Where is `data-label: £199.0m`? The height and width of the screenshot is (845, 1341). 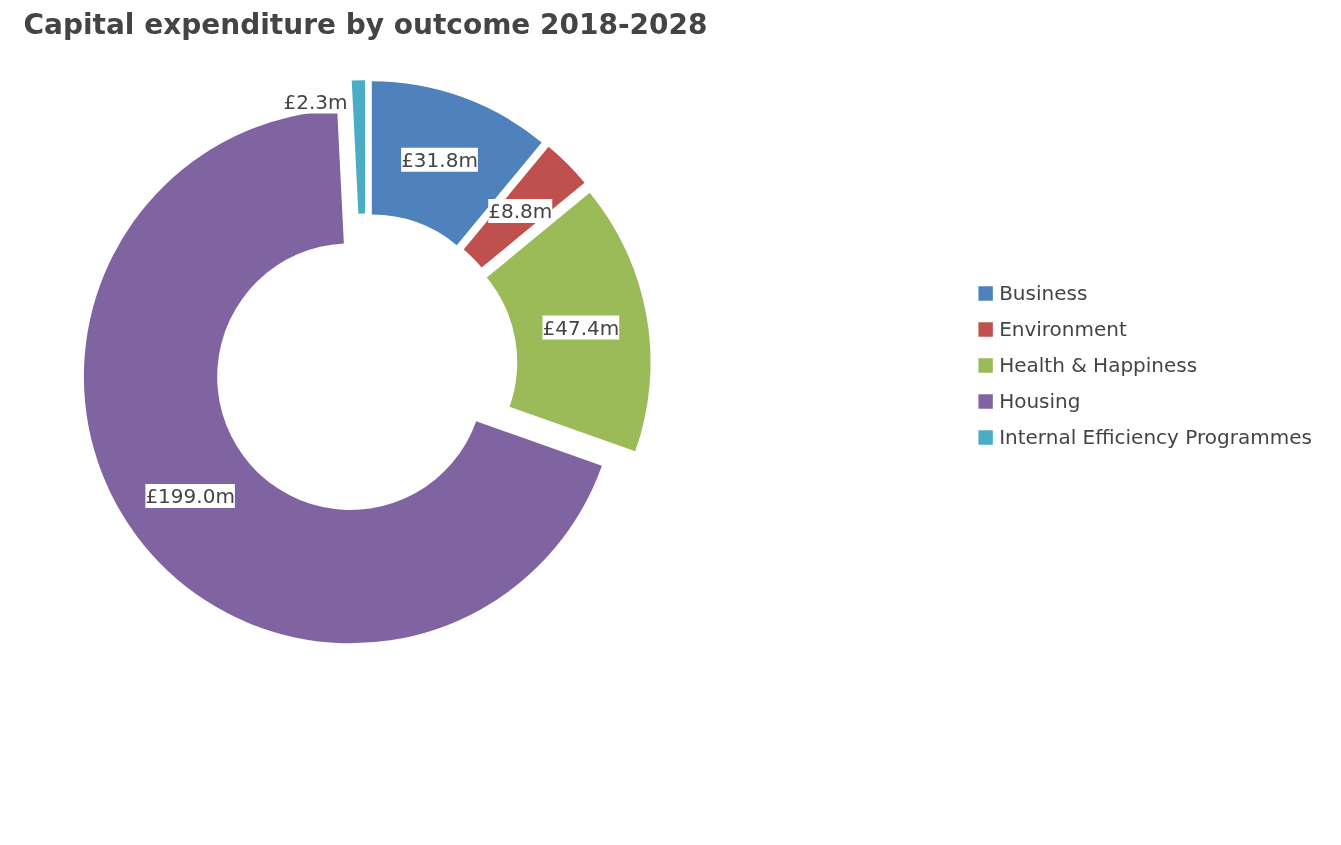 data-label: £199.0m is located at coordinates (190, 496).